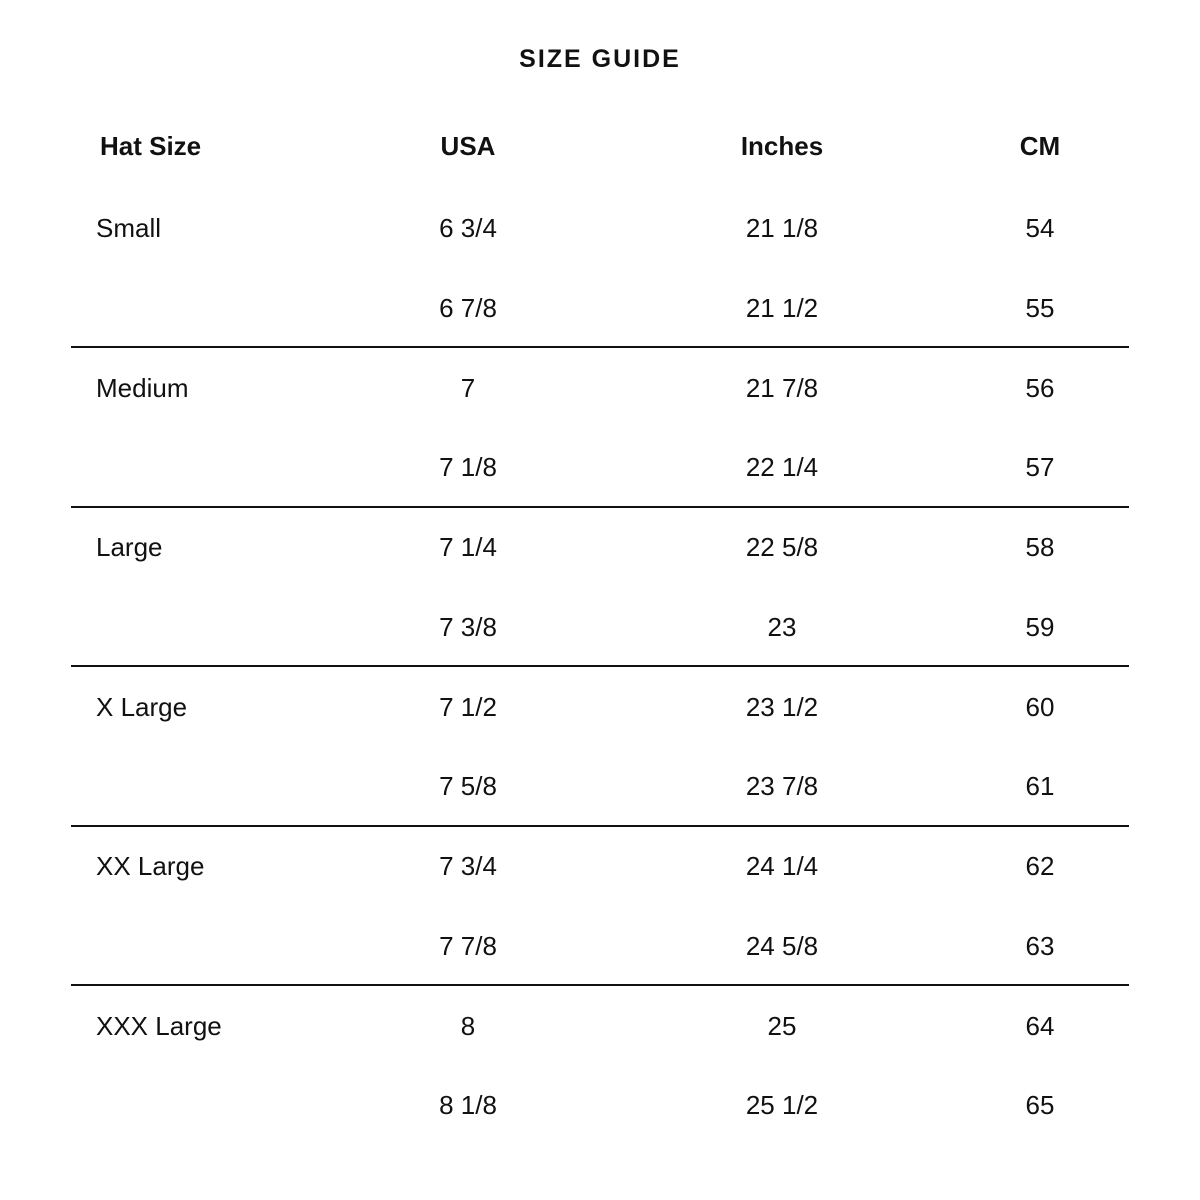 Image resolution: width=1200 pixels, height=1200 pixels. Describe the element at coordinates (782, 1025) in the screenshot. I see `inches-cell: 25` at that location.